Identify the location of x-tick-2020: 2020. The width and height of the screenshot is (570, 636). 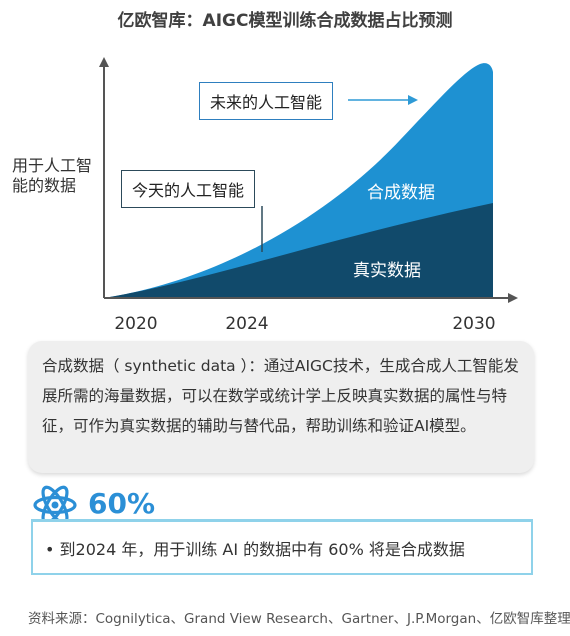
(135, 324).